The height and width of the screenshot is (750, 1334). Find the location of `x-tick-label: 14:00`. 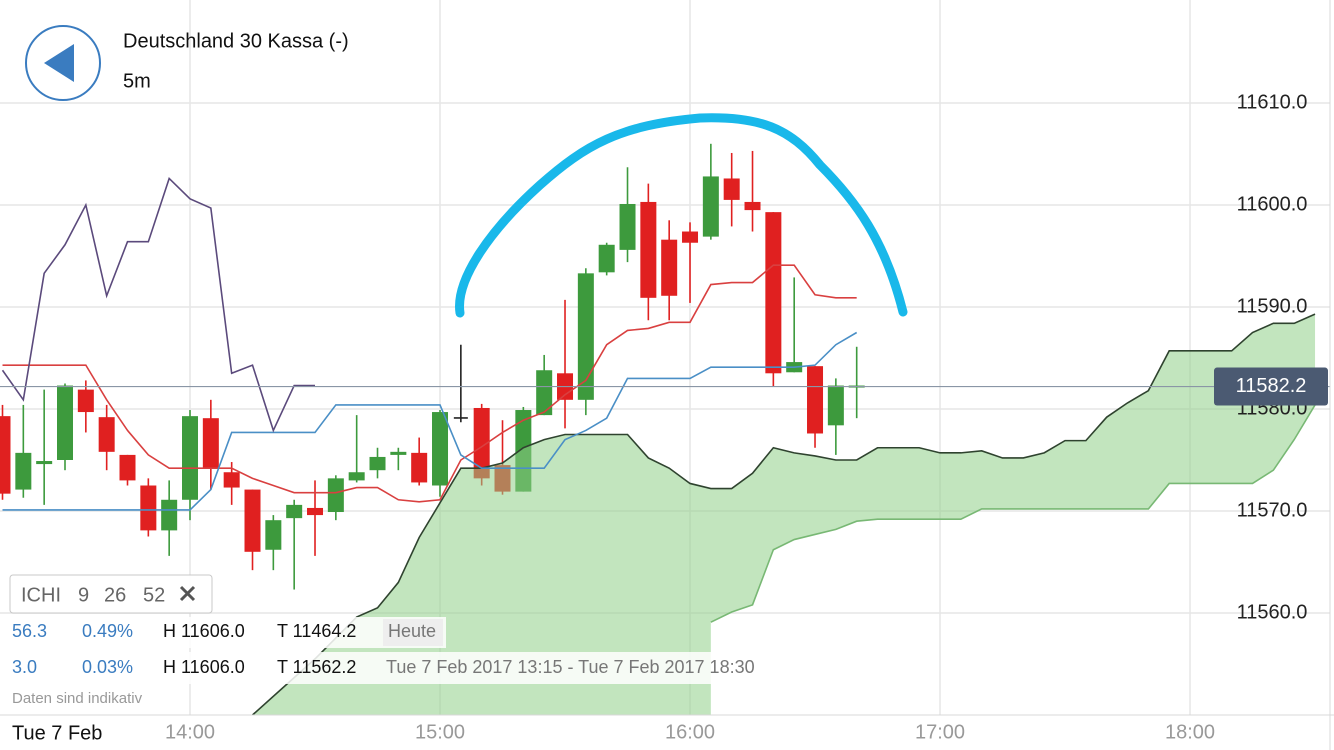

x-tick-label: 14:00 is located at coordinates (190, 732).